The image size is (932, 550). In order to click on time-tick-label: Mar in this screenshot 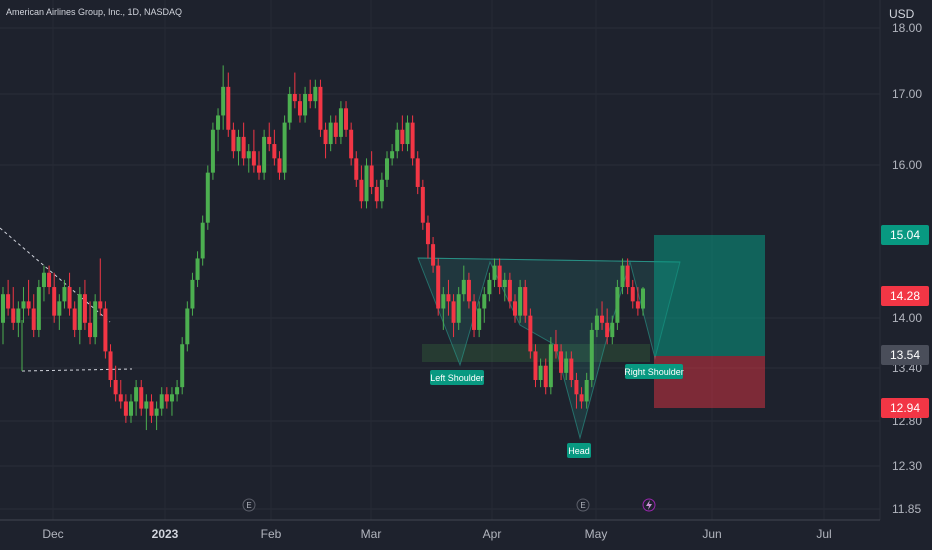, I will do `click(371, 534)`.